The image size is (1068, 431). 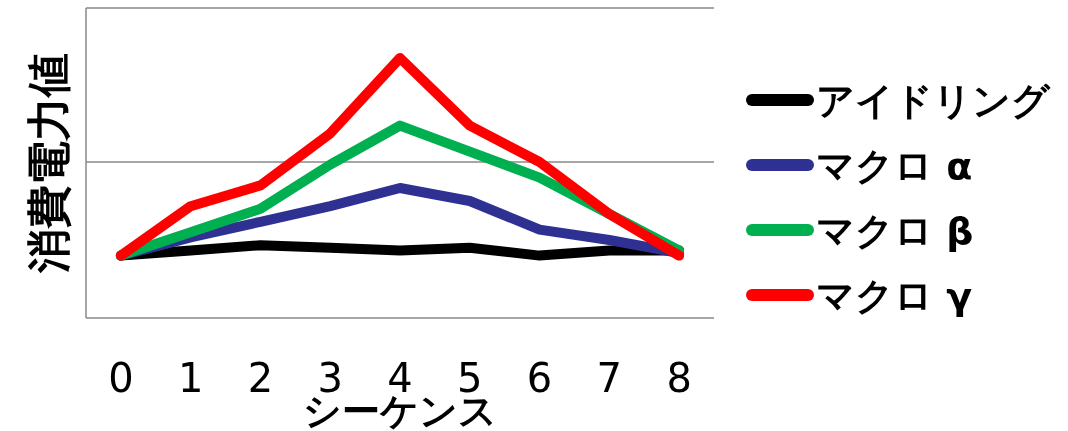 What do you see at coordinates (260, 378) in the screenshot?
I see `x-tick-label: 2` at bounding box center [260, 378].